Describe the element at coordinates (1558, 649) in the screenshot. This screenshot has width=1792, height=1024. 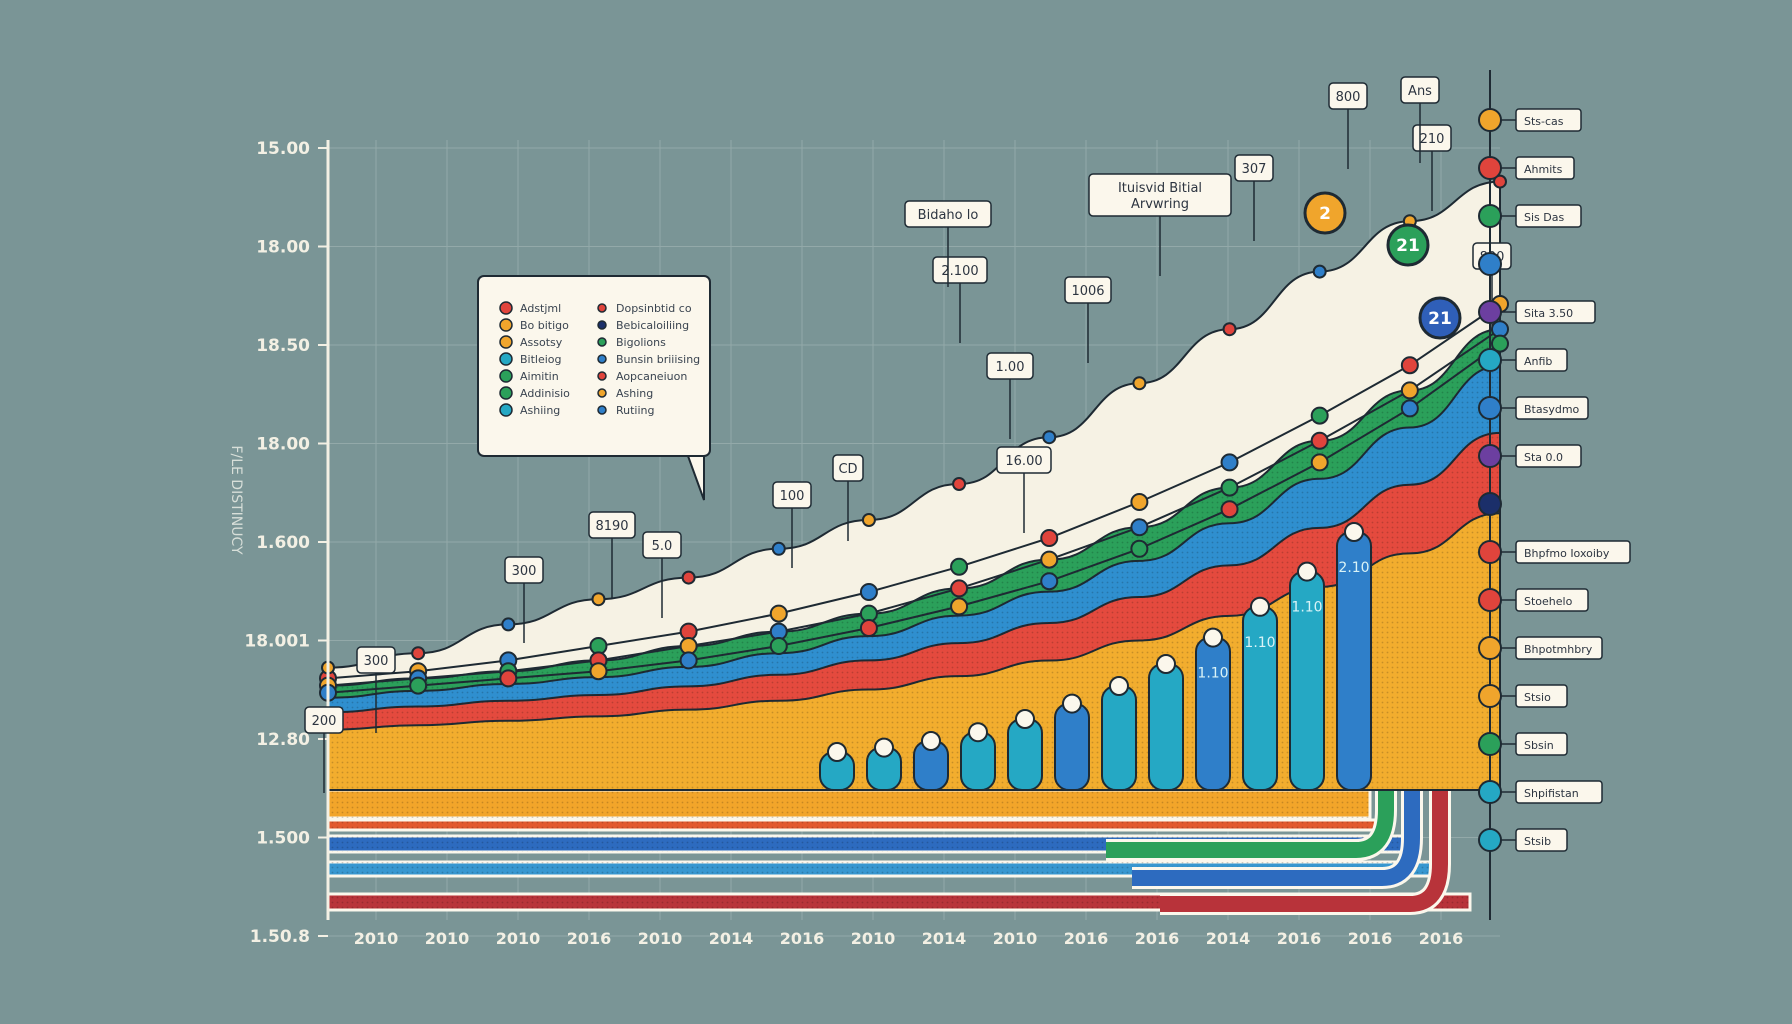
I see `side-legend-label: Bhpotmhbry` at that location.